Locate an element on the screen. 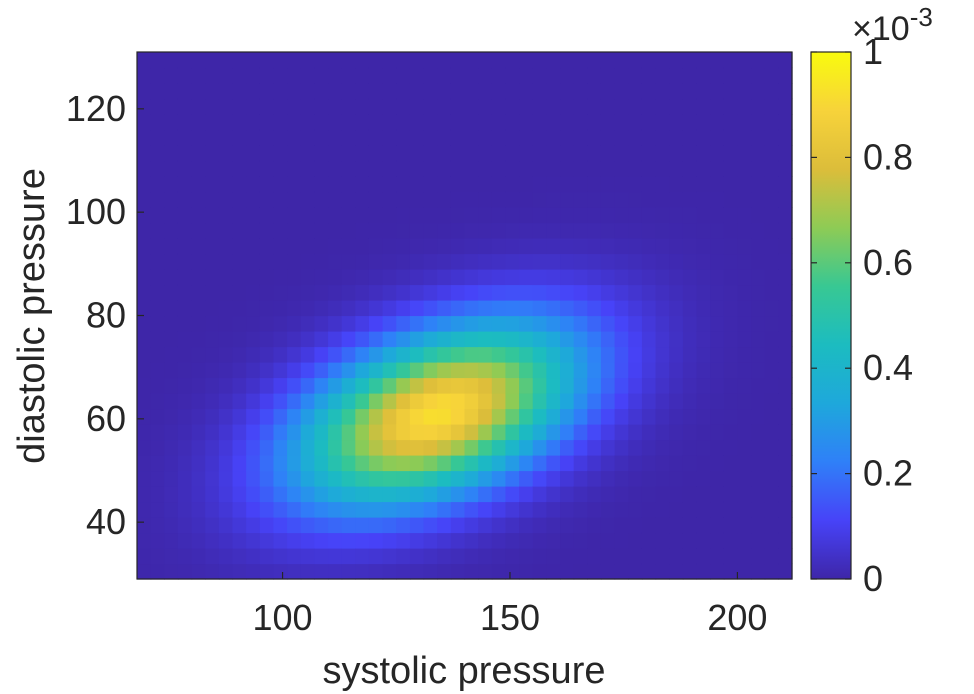 The image size is (974, 694). colorbar-exponent-base: ×10 is located at coordinates (881, 29).